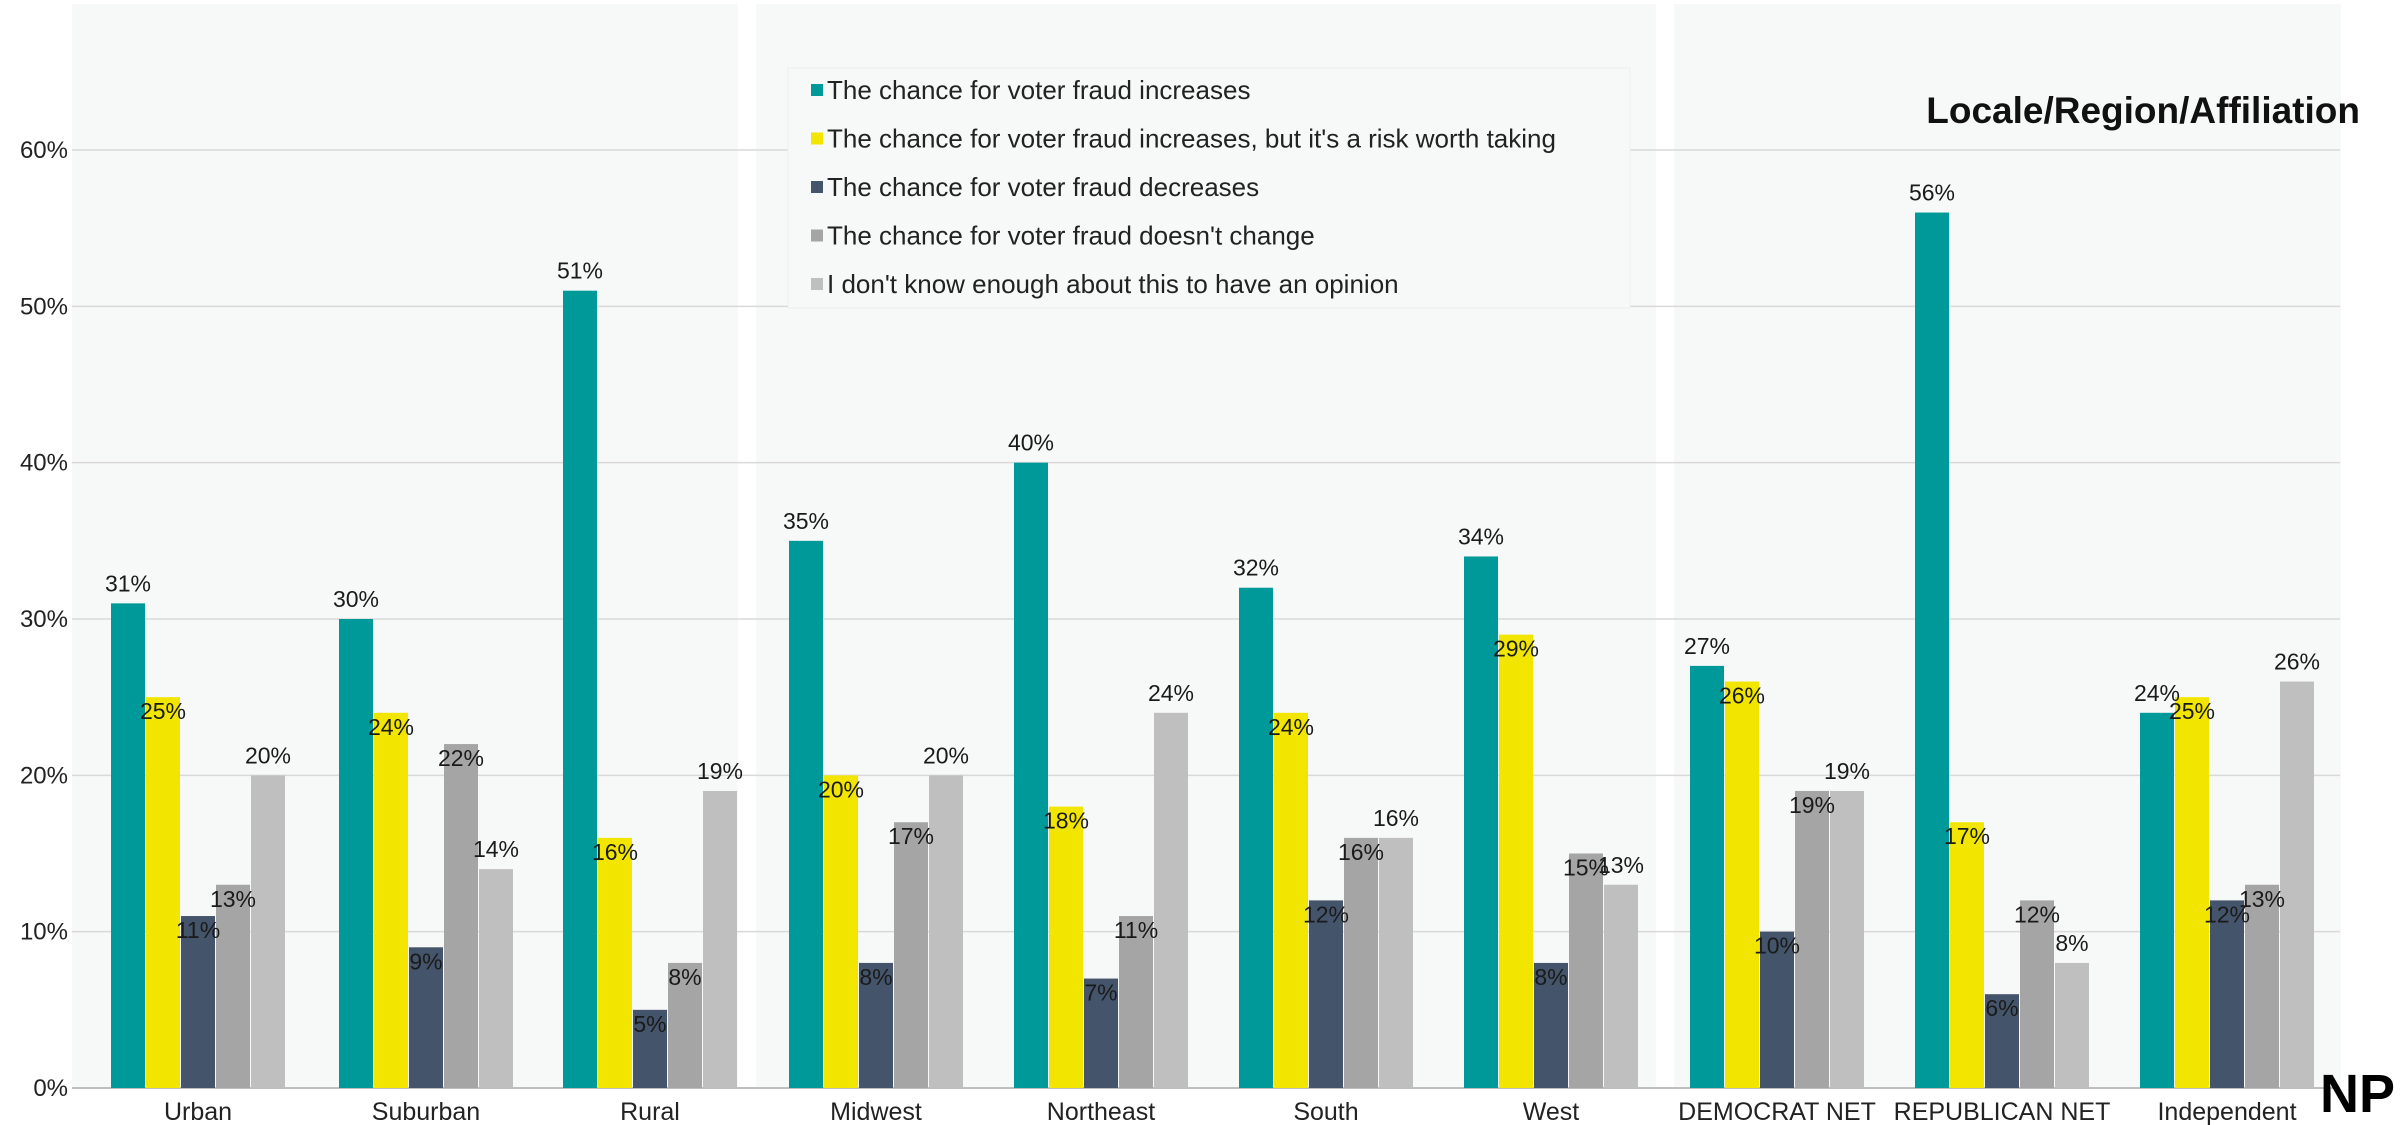 The height and width of the screenshot is (1125, 2407). Describe the element at coordinates (461, 758) in the screenshot. I see `data-label: 22%` at that location.